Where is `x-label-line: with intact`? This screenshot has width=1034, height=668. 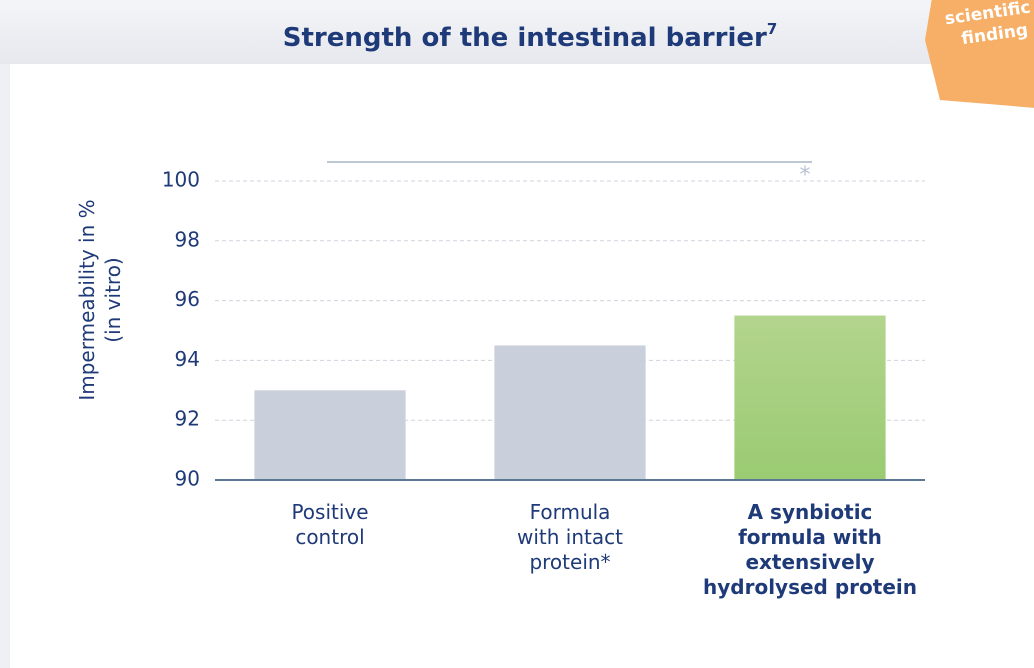
x-label-line: with intact is located at coordinates (570, 537).